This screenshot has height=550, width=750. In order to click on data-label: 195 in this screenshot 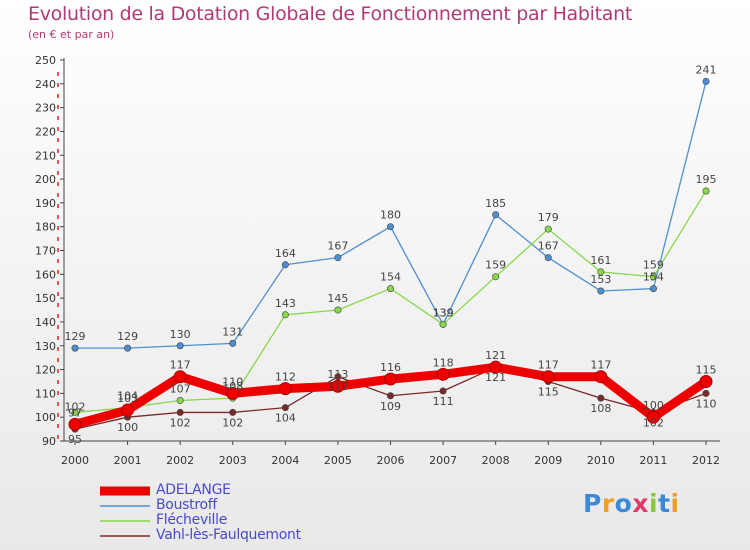, I will do `click(706, 179)`.